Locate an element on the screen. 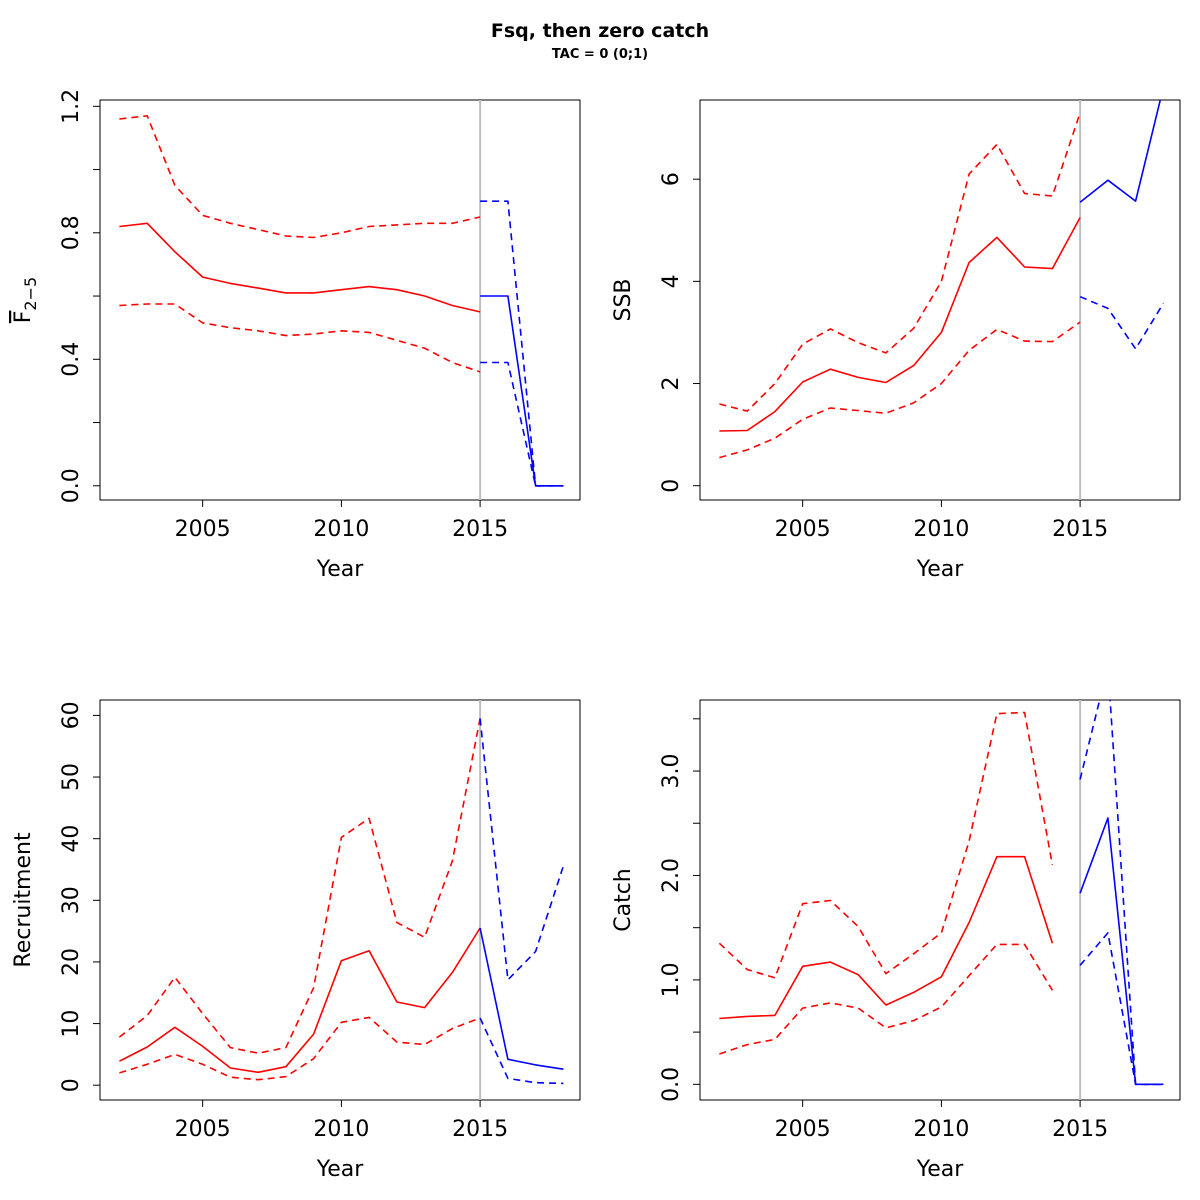 The image size is (1200, 1200). y-tick-label: 4 is located at coordinates (671, 281).